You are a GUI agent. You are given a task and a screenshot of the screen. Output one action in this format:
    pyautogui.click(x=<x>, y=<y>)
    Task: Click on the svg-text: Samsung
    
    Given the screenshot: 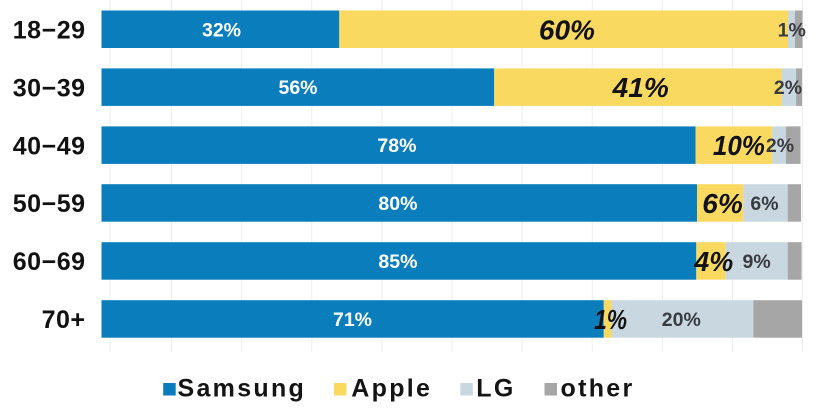 What is the action you would take?
    pyautogui.click(x=242, y=388)
    